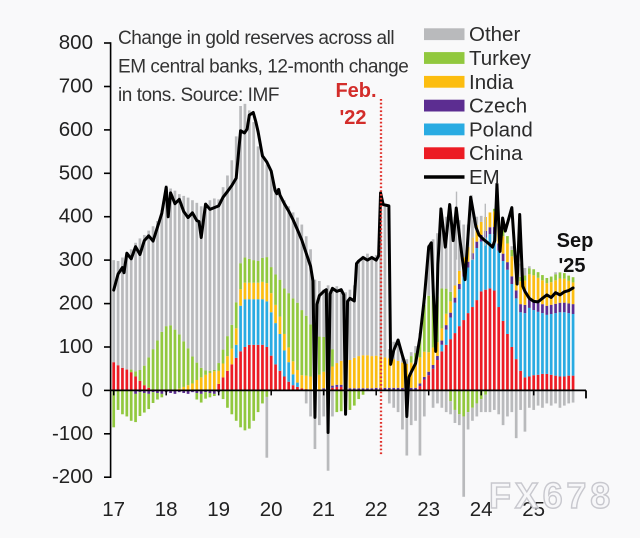 Image resolution: width=640 pixels, height=538 pixels. What do you see at coordinates (87, 389) in the screenshot?
I see `svg-text: 0` at bounding box center [87, 389].